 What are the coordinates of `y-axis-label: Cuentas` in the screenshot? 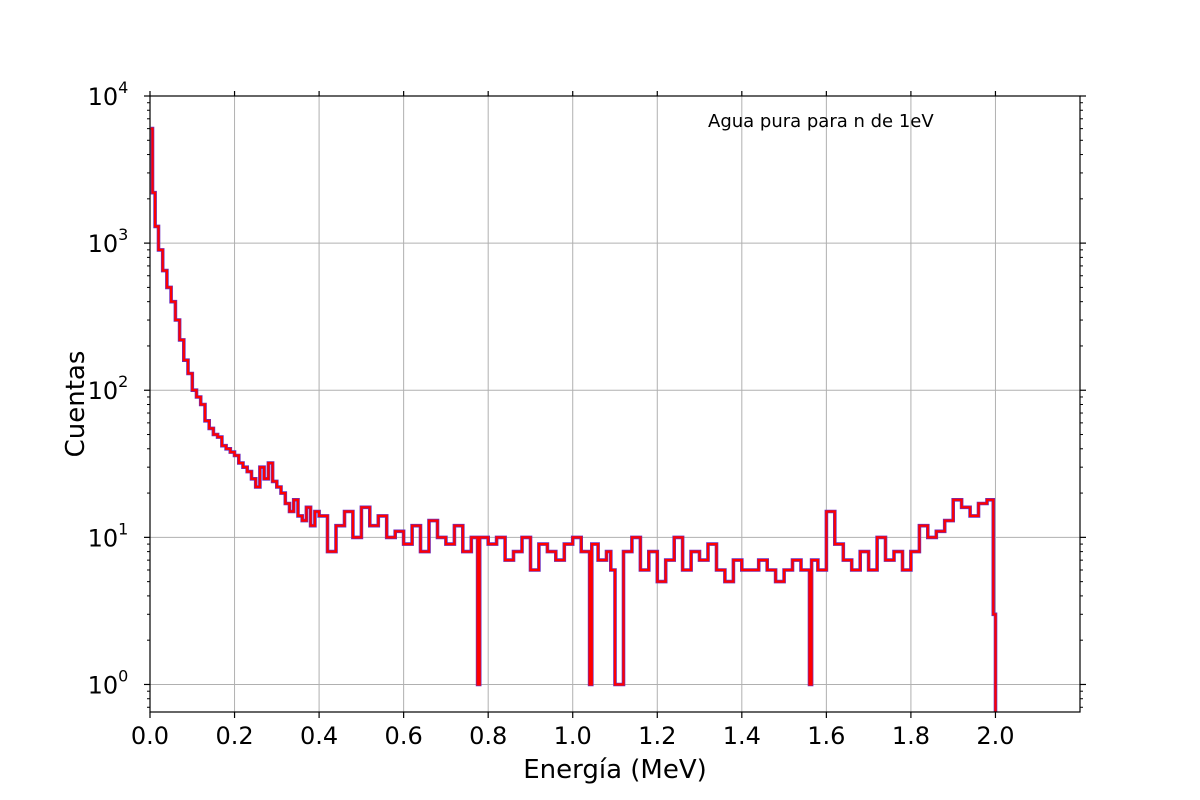 It's located at (76, 404).